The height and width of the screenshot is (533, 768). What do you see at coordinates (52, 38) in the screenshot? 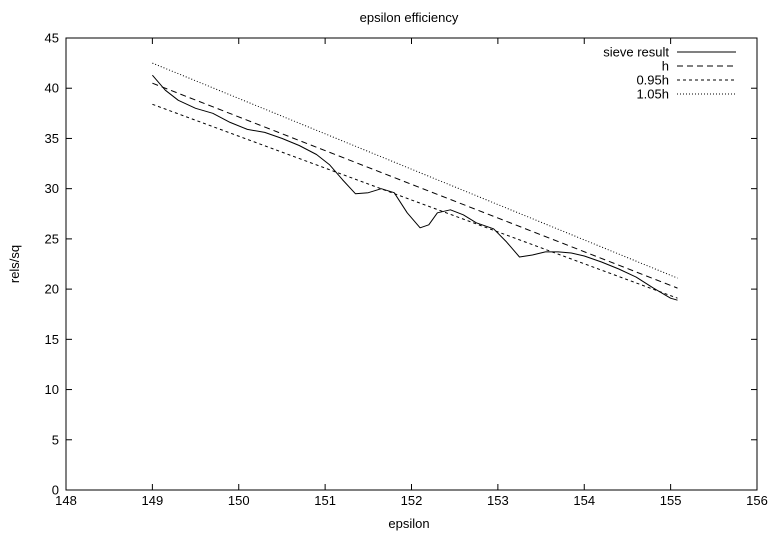
I see `y-tick-label: 45` at bounding box center [52, 38].